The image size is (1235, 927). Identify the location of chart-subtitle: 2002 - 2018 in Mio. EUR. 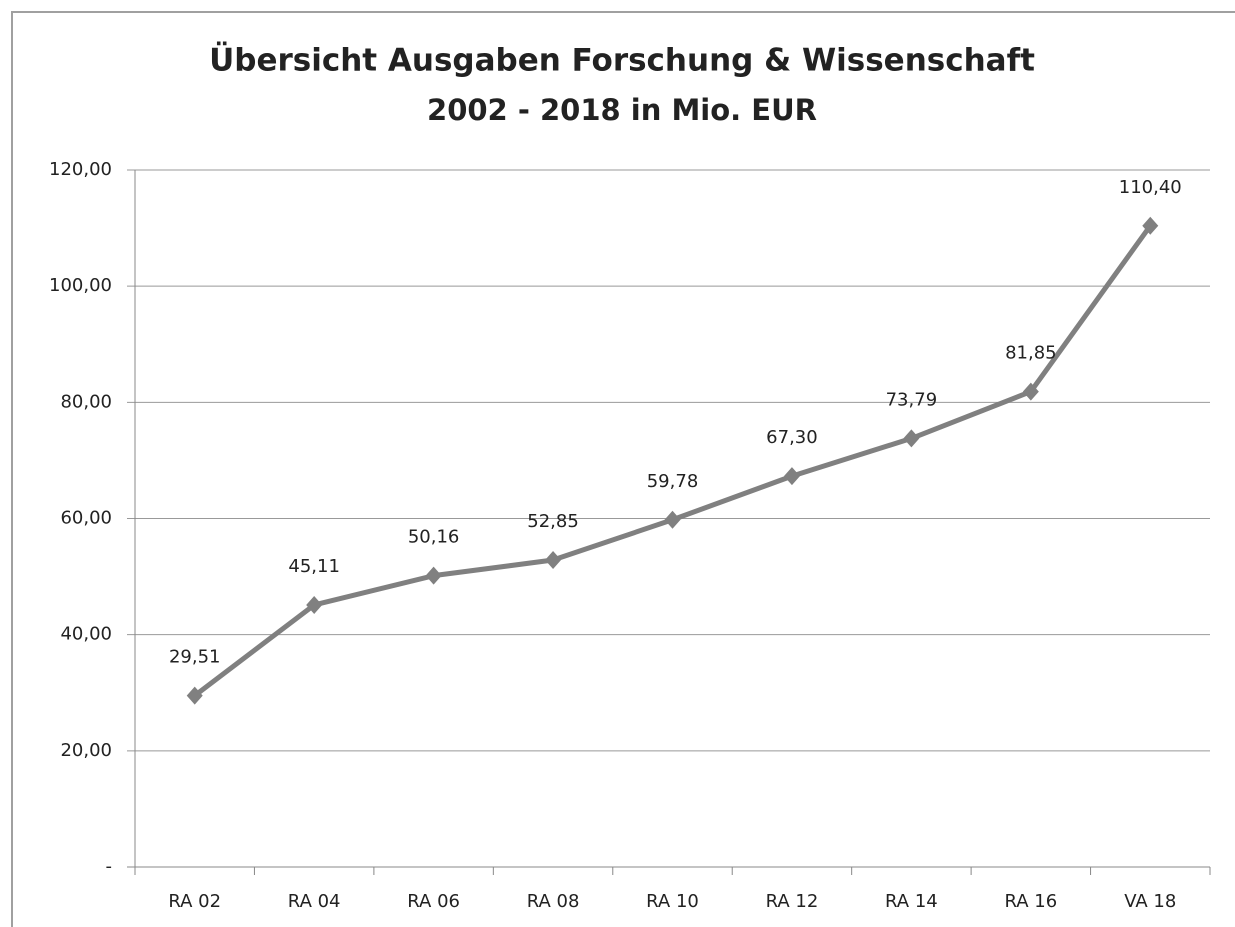
(622, 110).